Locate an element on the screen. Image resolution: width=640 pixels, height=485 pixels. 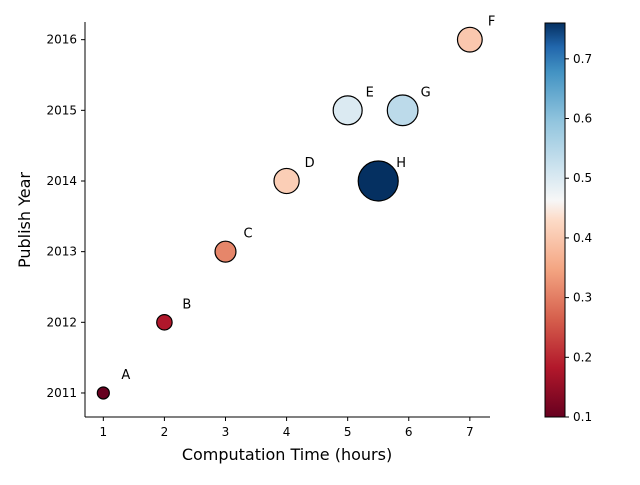
y-tick-label: 2015 is located at coordinates (61, 110).